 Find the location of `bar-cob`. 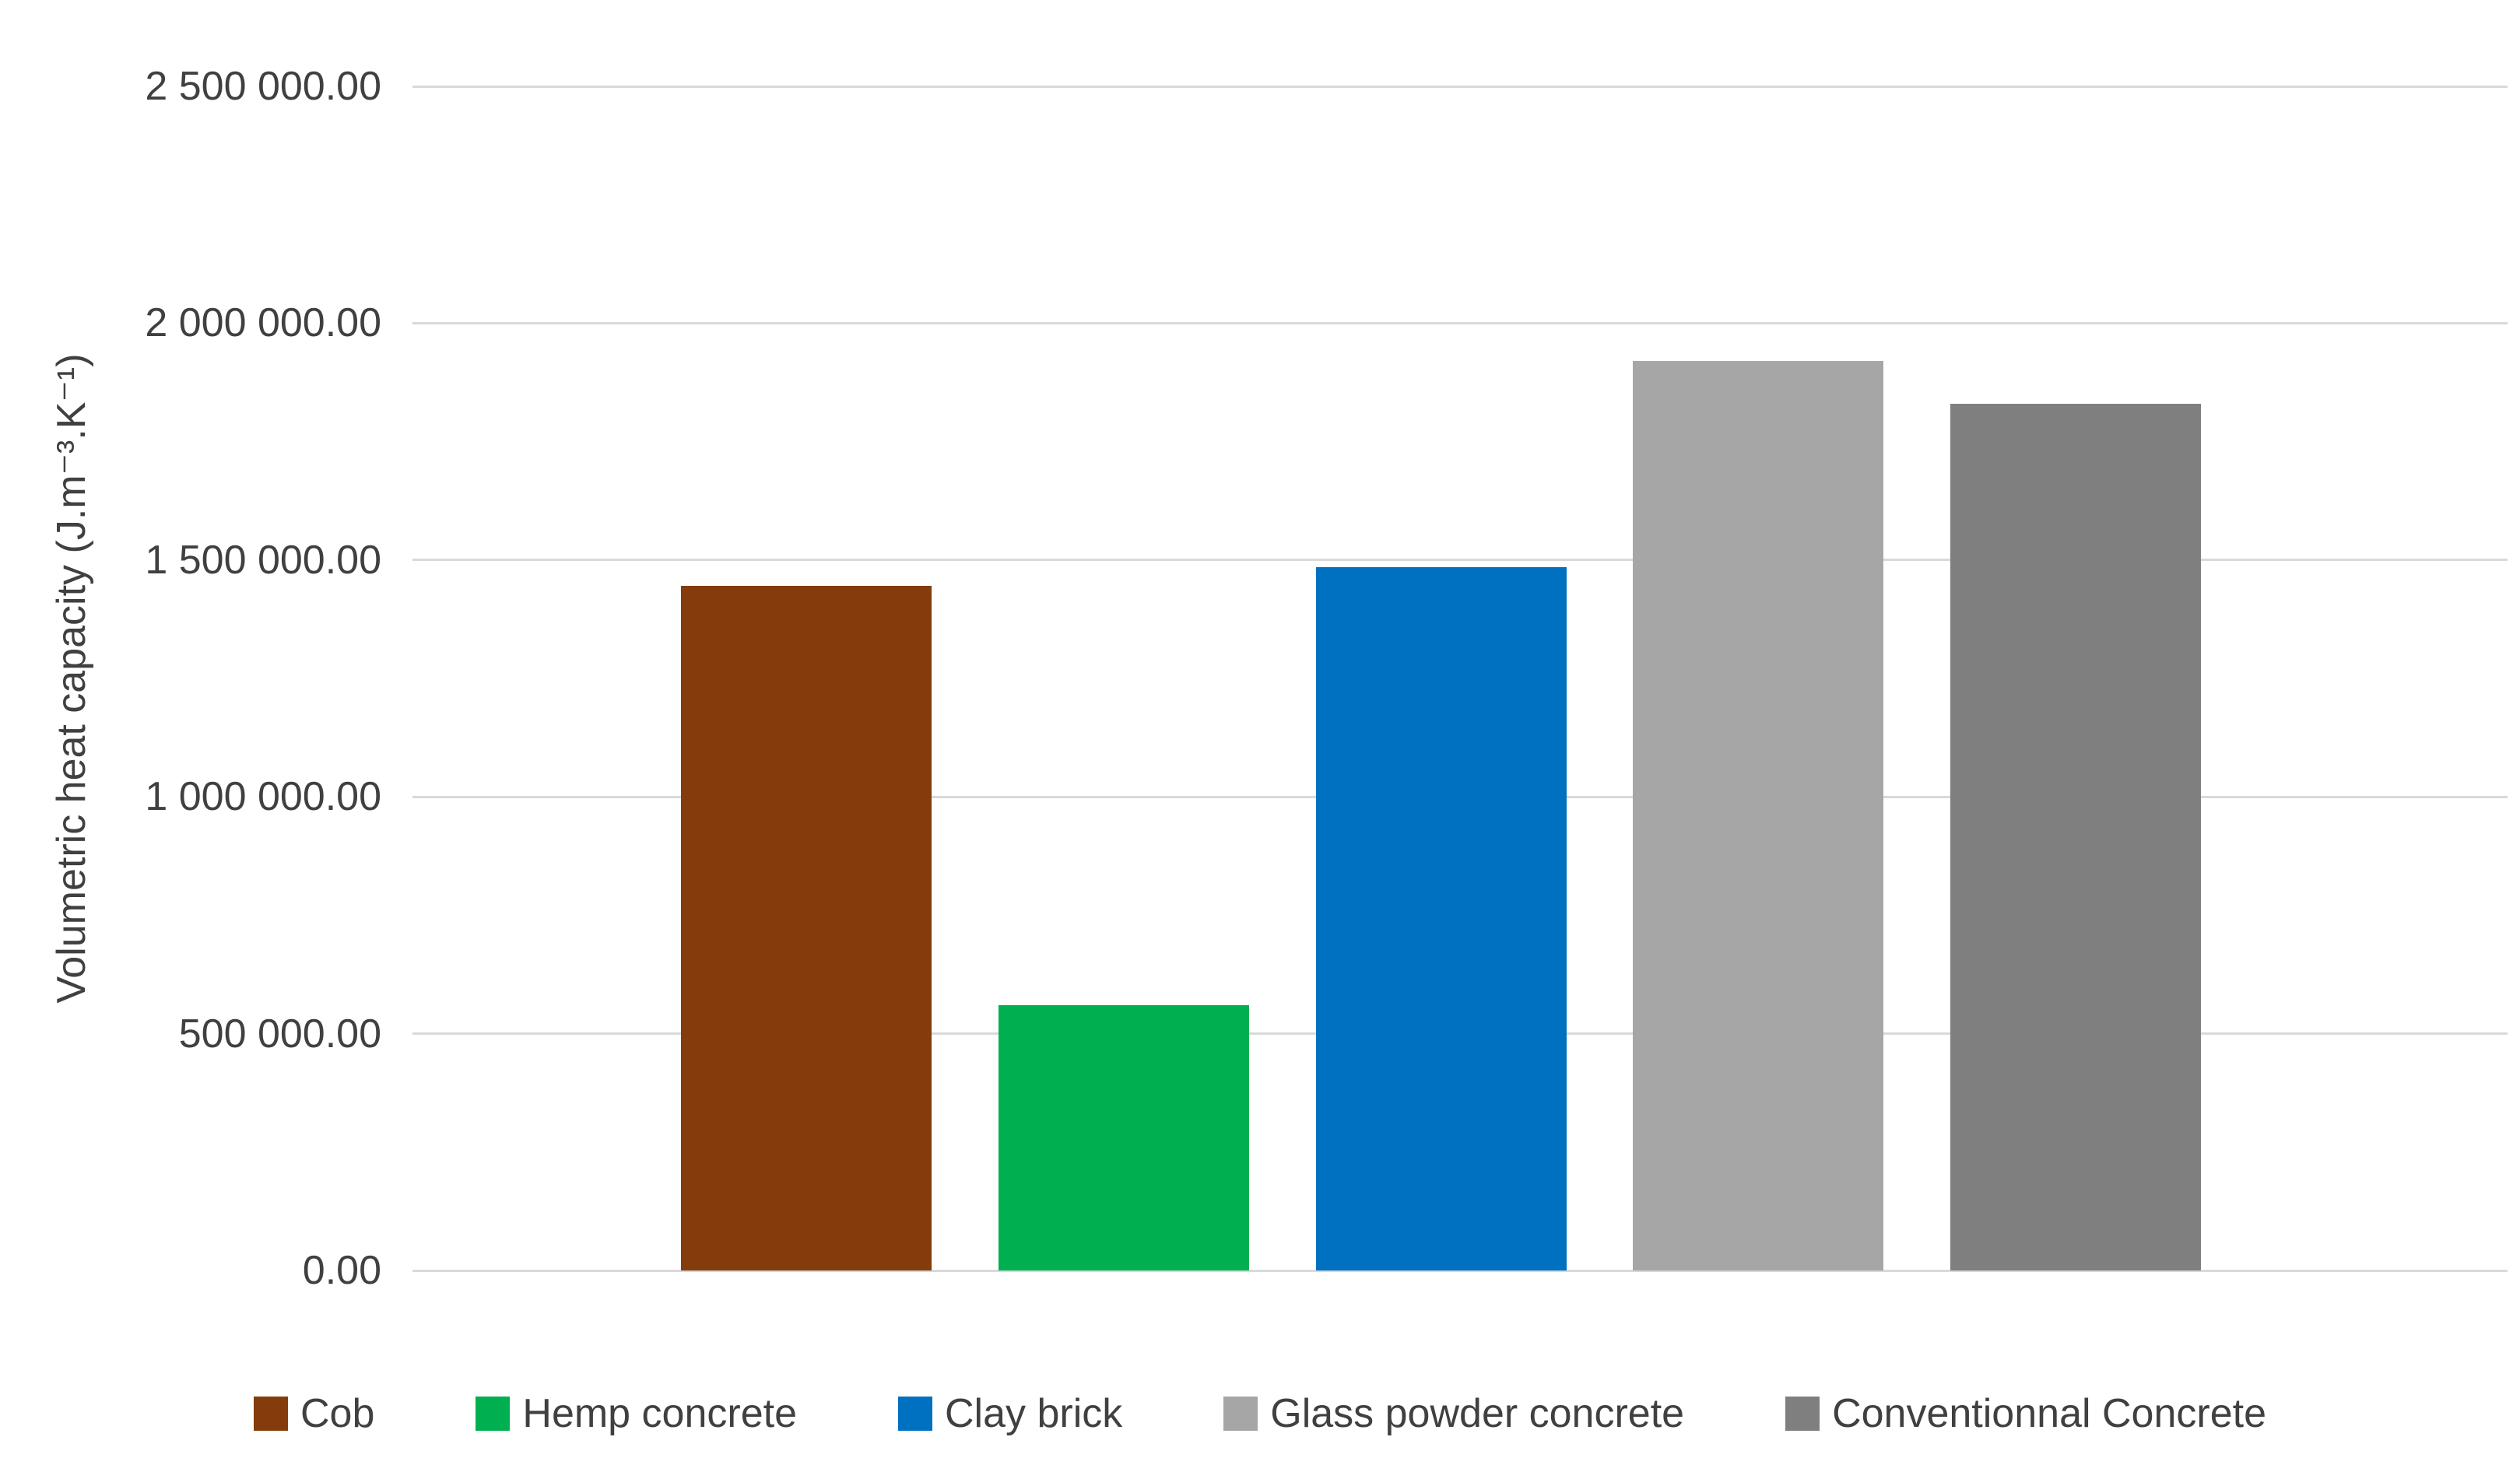

bar-cob is located at coordinates (807, 928).